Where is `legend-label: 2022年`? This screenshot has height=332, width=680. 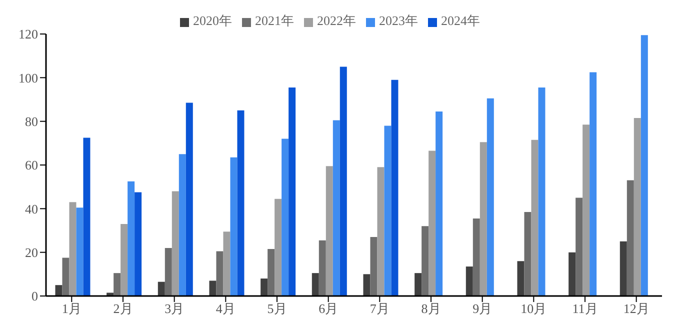
legend-label: 2022年 is located at coordinates (336, 20).